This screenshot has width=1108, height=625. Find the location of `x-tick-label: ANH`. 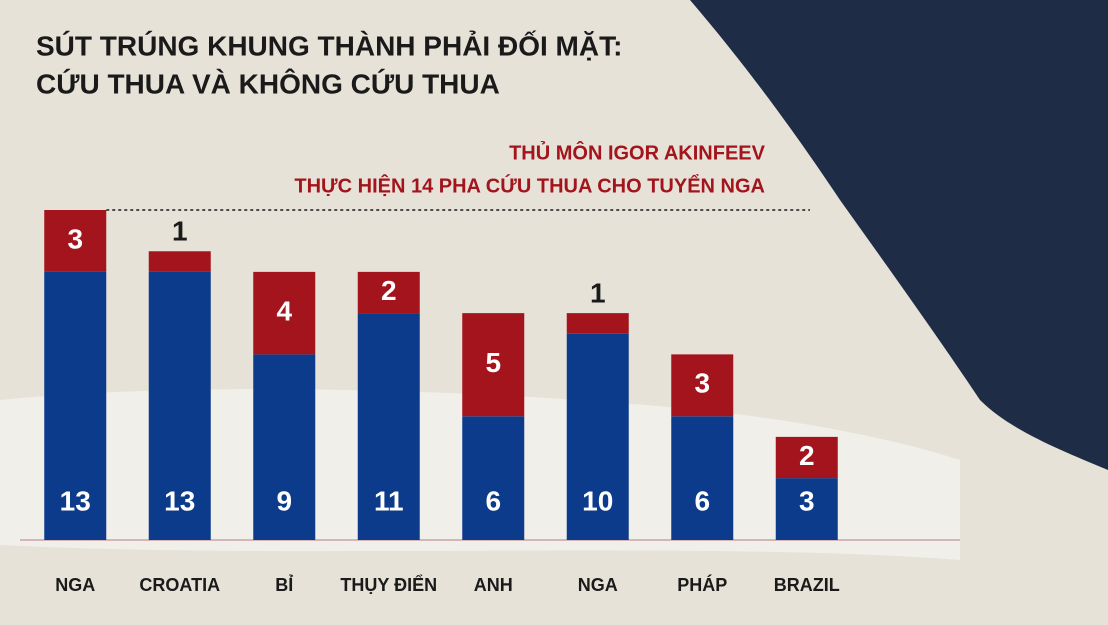

x-tick-label: ANH is located at coordinates (493, 585).